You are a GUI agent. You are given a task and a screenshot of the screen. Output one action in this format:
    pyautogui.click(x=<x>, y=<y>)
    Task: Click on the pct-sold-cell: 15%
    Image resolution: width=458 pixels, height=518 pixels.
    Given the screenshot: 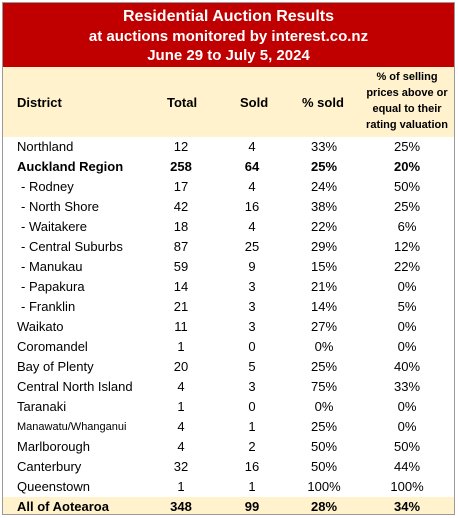 What is the action you would take?
    pyautogui.click(x=324, y=266)
    